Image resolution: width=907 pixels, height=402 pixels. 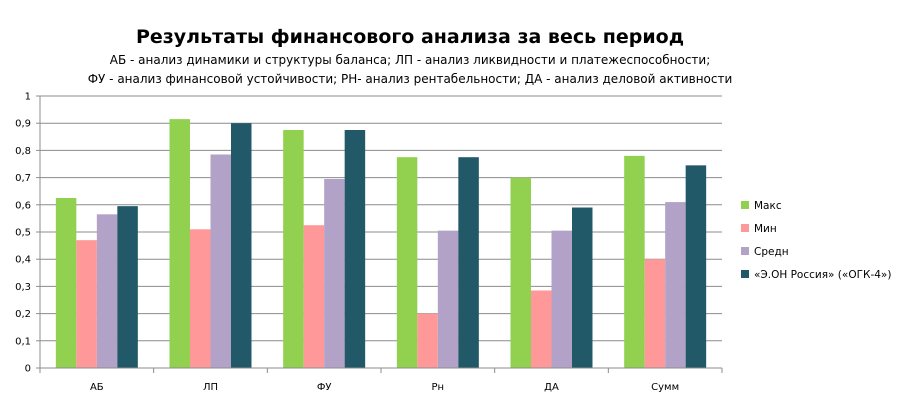 I want to click on y-tick-label: 0,7, so click(x=23, y=178).